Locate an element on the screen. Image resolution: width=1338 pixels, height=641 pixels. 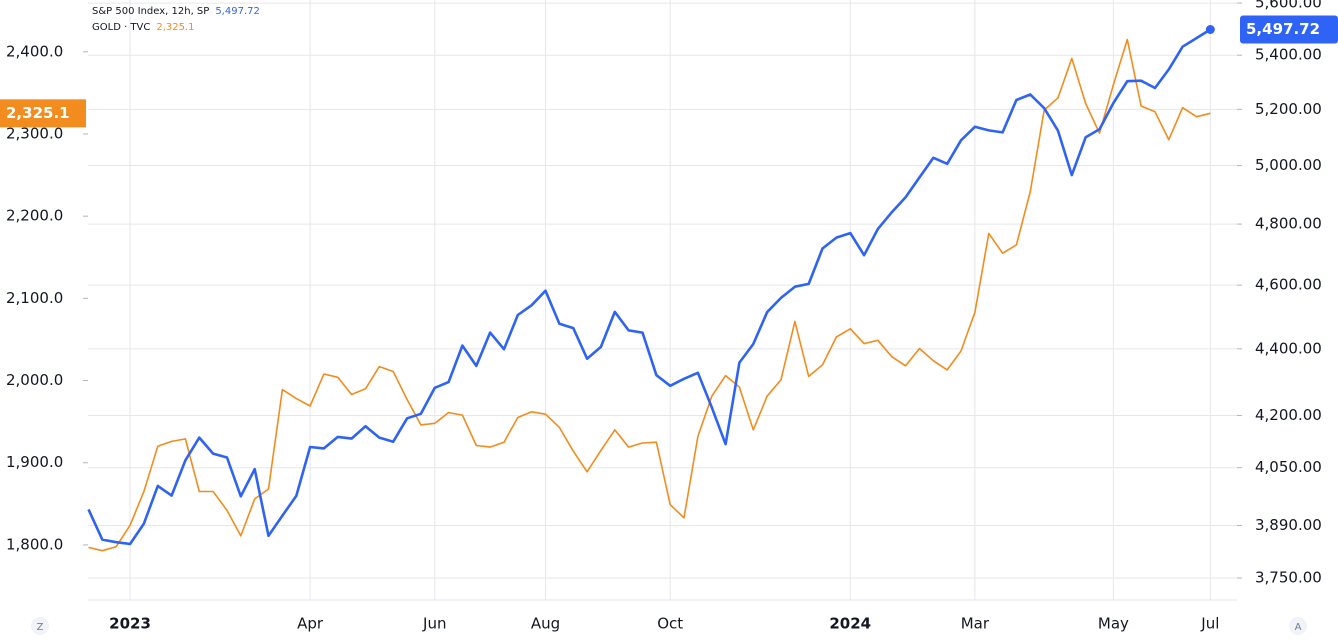
x-tick-label: Oct is located at coordinates (670, 624).